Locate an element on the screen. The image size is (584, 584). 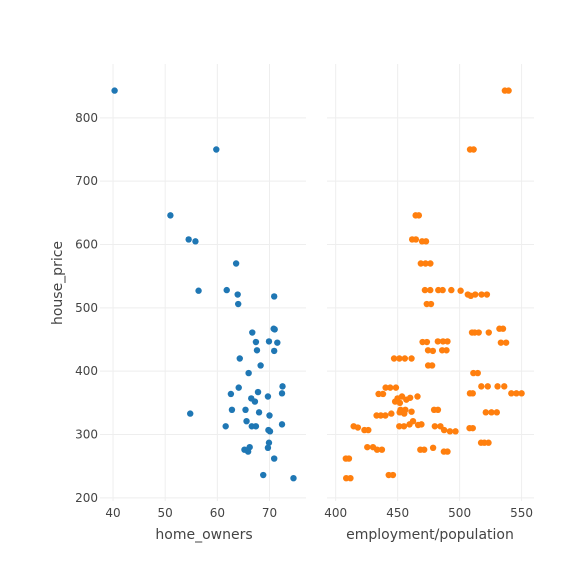
y-tick-label-800: 800 is located at coordinates (86, 118).